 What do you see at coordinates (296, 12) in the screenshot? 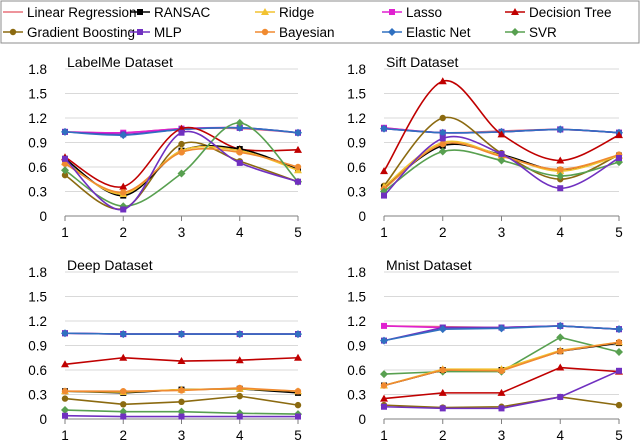
I see `legend-label: Ridge` at bounding box center [296, 12].